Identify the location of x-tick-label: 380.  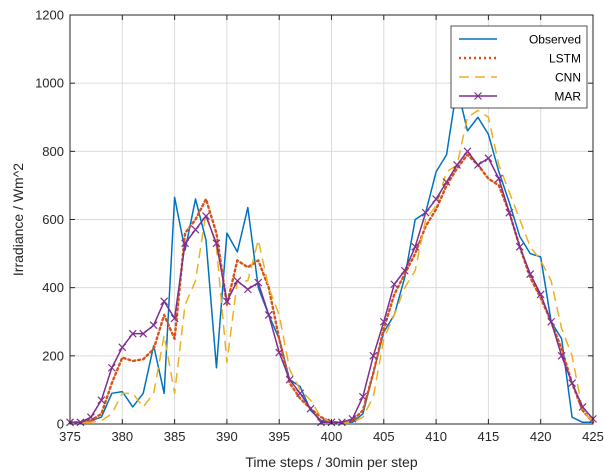
(122, 436).